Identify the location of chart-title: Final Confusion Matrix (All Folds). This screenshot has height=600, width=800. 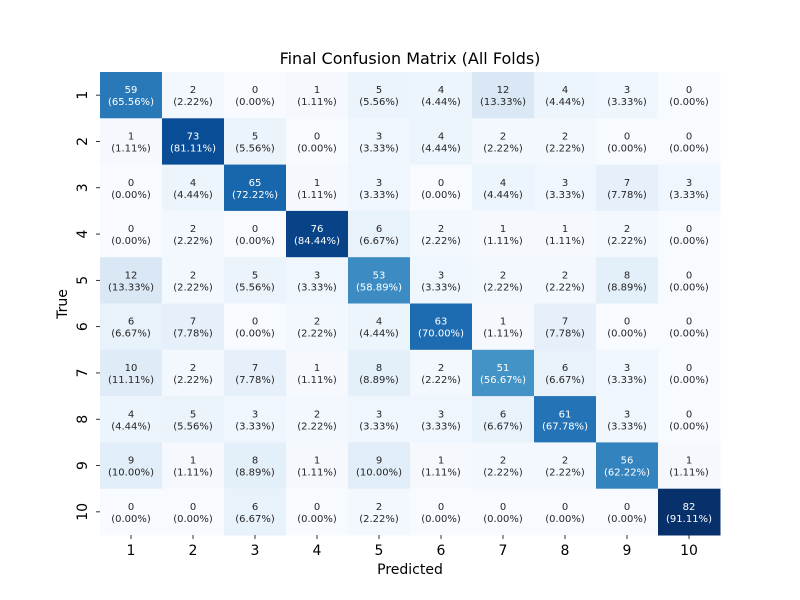
(410, 58).